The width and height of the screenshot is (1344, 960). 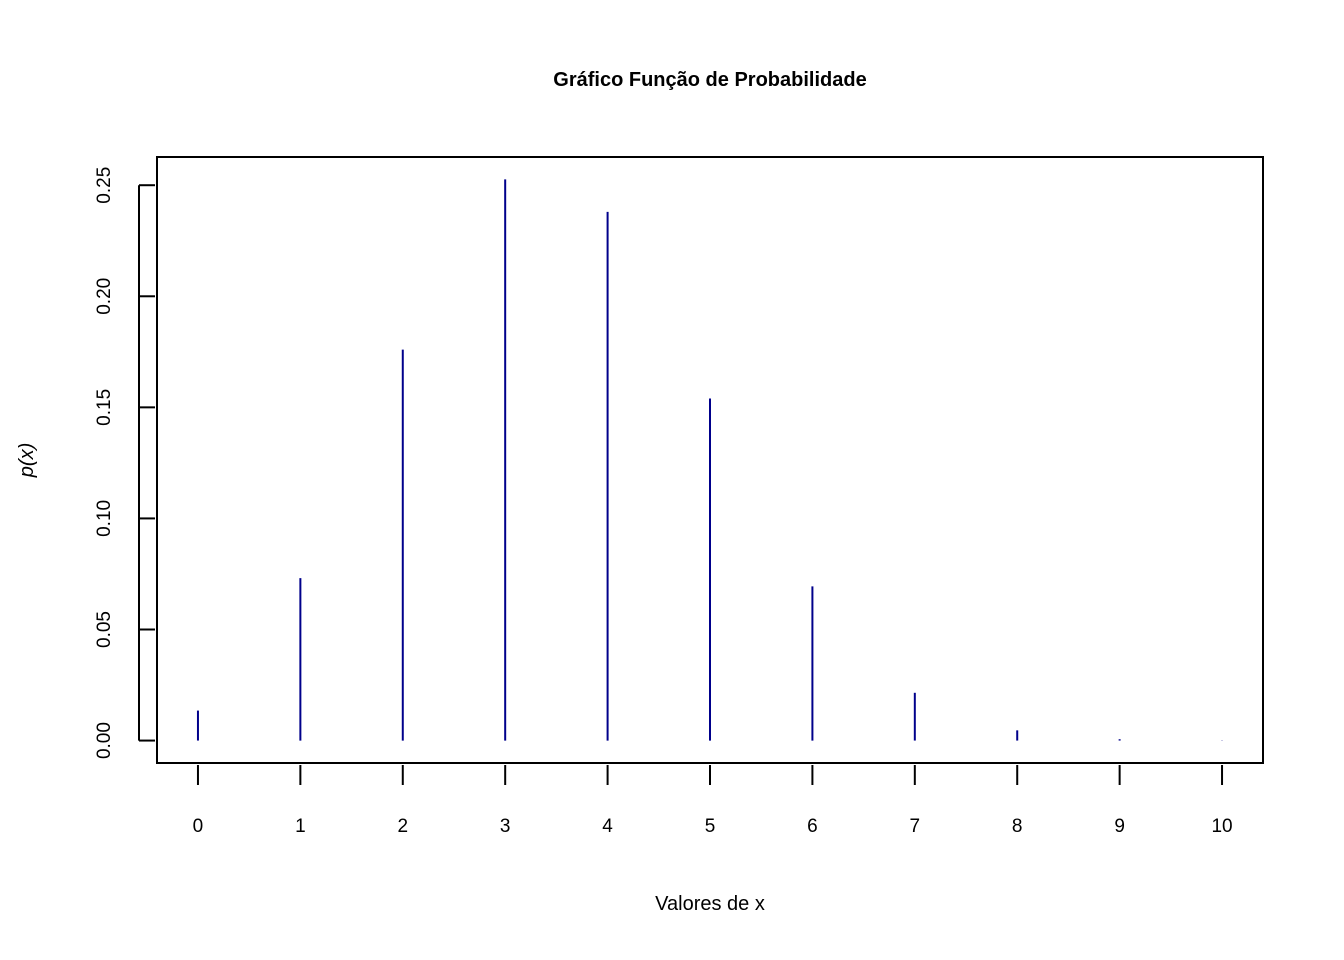 I want to click on y-tick-label: 0.15, so click(x=104, y=407).